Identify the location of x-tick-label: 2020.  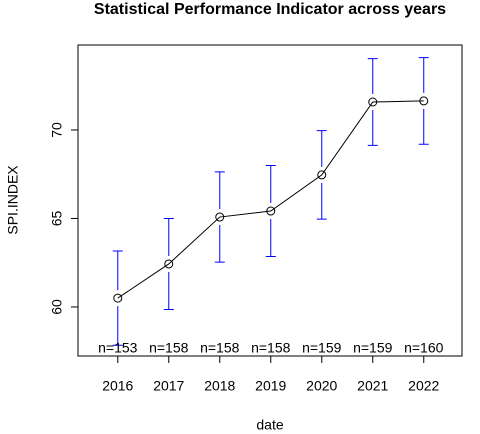
(321, 386).